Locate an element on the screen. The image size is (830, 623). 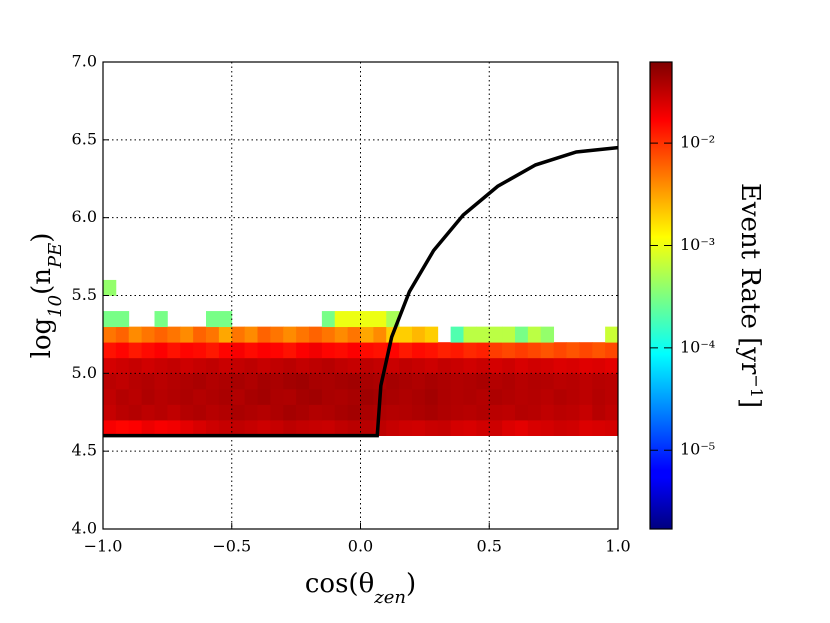
x-axis-label-part: zen is located at coordinates (389, 597).